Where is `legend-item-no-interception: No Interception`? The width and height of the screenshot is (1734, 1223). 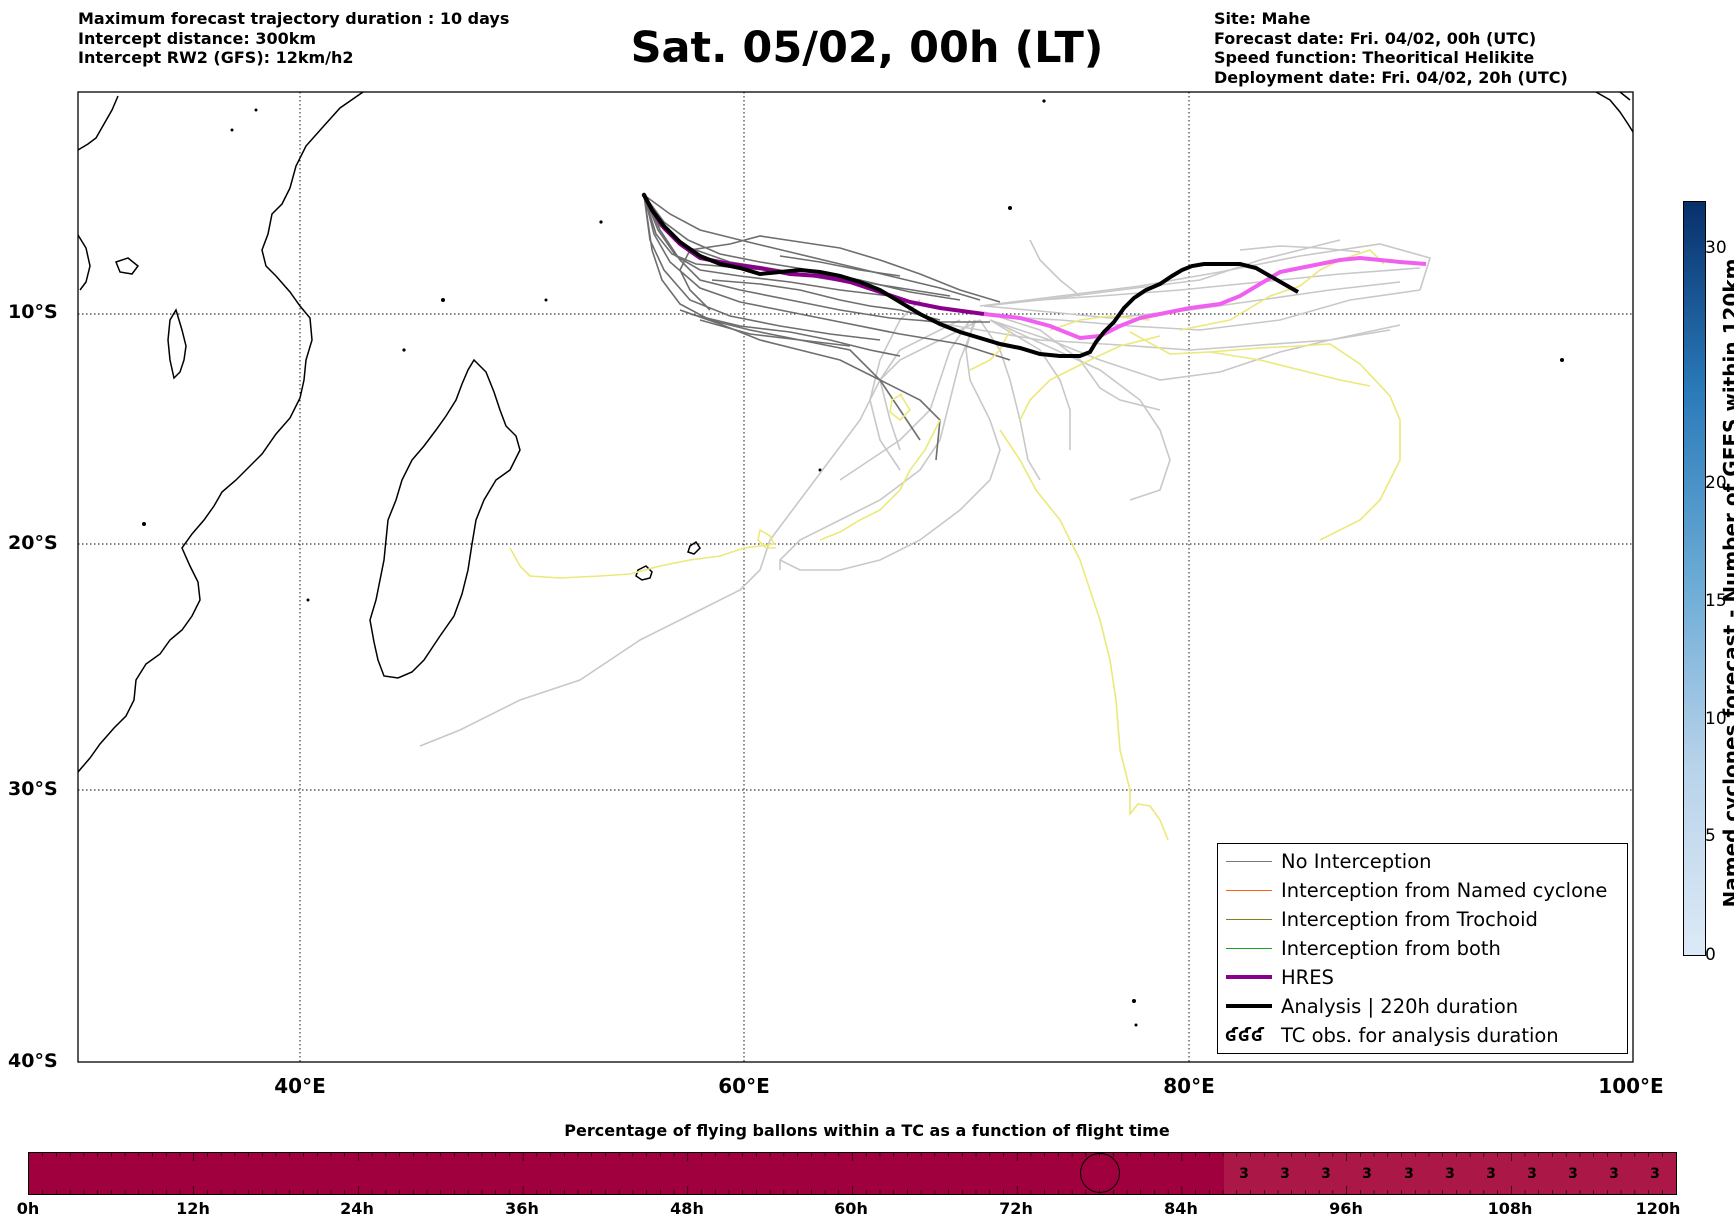 legend-item-no-interception: No Interception is located at coordinates (1422, 861).